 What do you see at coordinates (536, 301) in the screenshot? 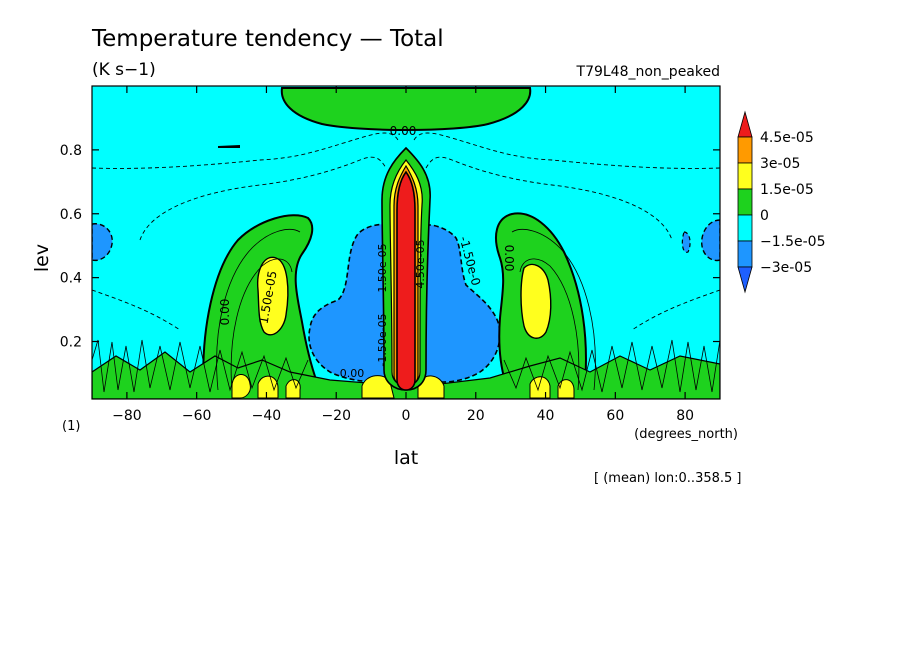
I see `contour-region-northern-max` at bounding box center [536, 301].